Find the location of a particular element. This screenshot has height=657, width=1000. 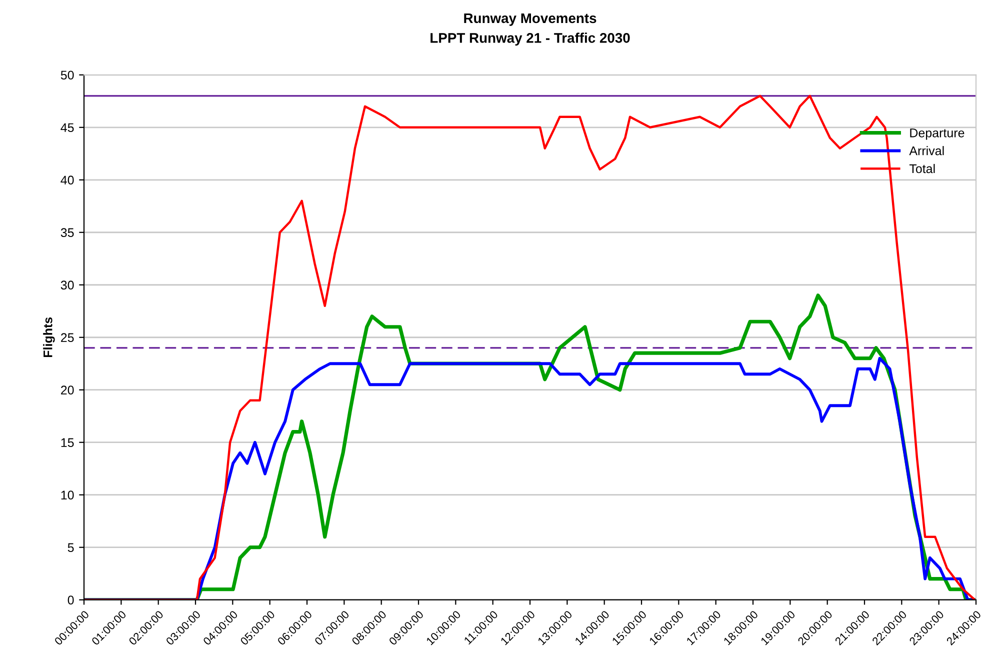

legend-label: Departure is located at coordinates (937, 134).